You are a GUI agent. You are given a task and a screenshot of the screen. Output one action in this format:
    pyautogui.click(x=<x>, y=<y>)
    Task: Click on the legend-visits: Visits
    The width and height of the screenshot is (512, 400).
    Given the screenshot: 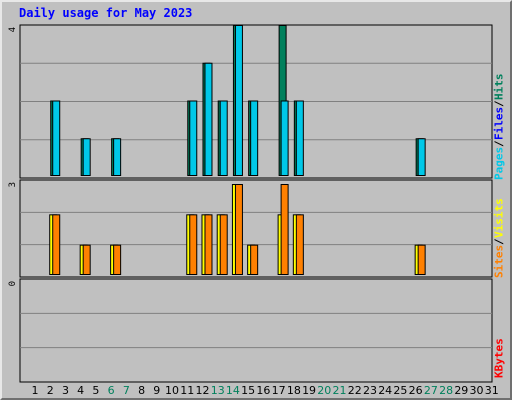 What is the action you would take?
    pyautogui.click(x=499, y=218)
    